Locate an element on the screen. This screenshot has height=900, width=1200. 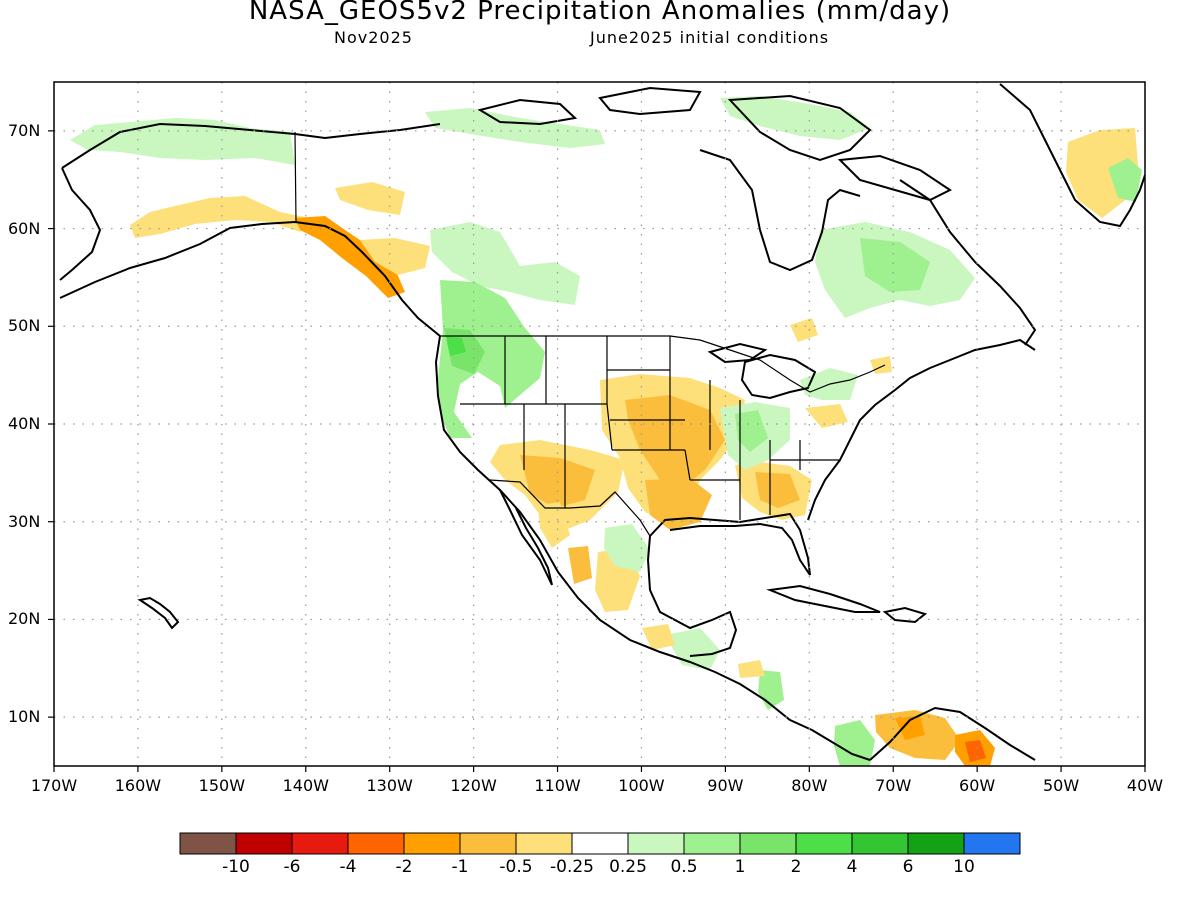
gulf-coastline is located at coordinates (730, 544).